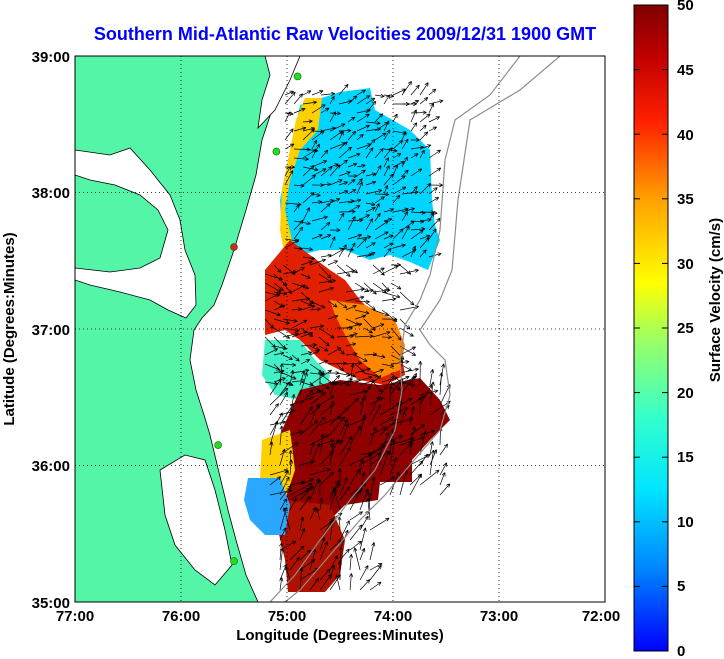  What do you see at coordinates (75, 616) in the screenshot?
I see `x-tick-label: 77:00` at bounding box center [75, 616].